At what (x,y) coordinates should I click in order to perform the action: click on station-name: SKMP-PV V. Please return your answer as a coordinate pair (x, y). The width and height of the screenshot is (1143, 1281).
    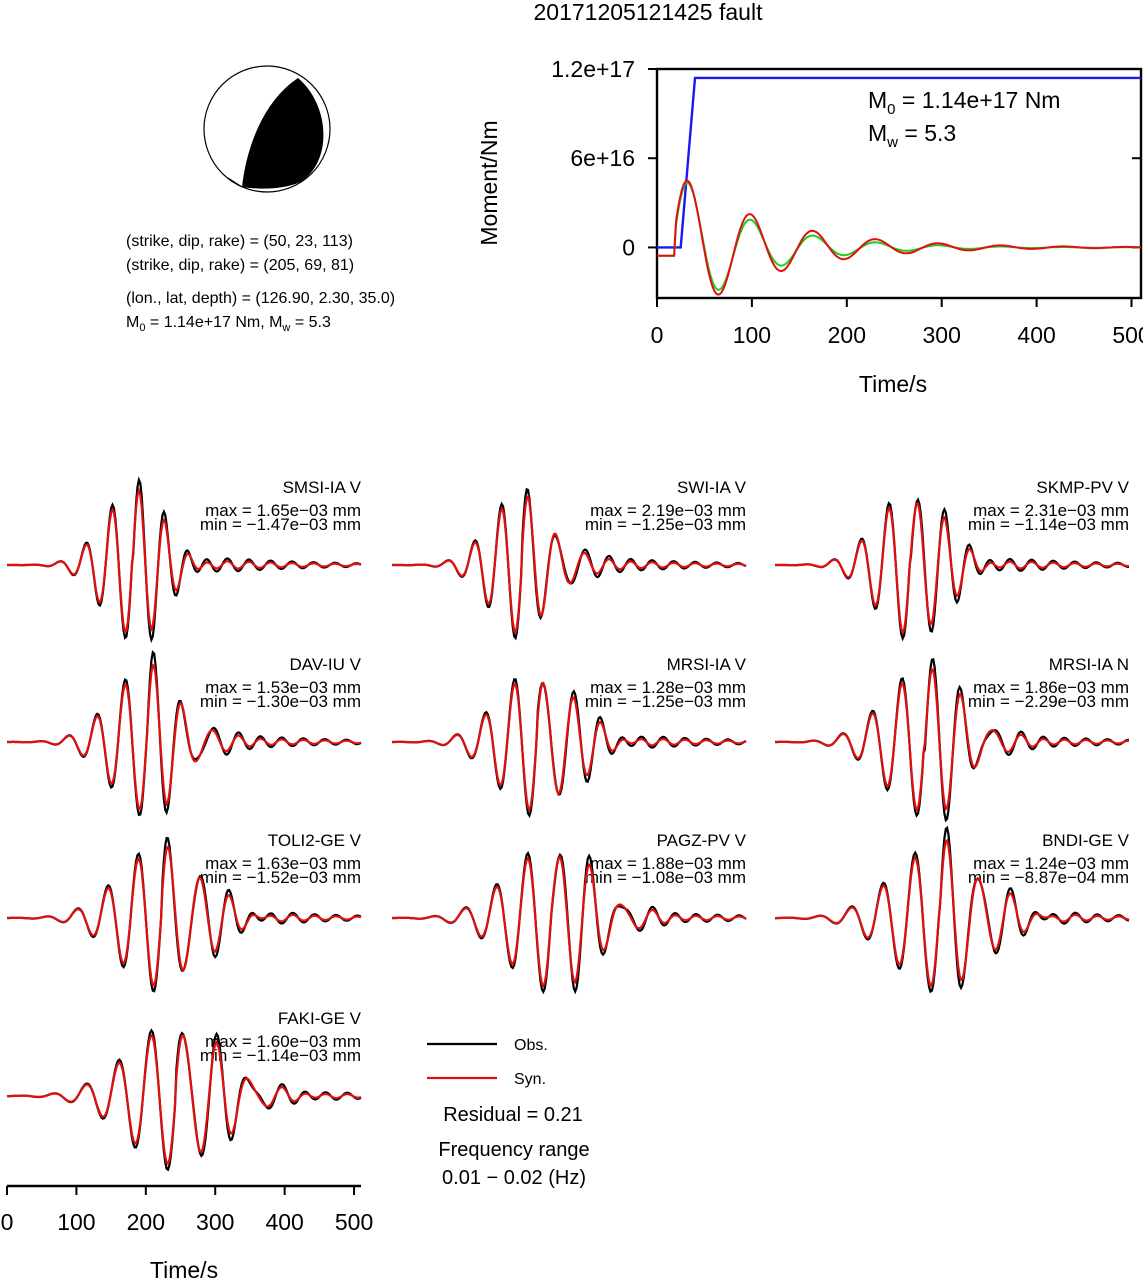
    Looking at the image, I should click on (1082, 487).